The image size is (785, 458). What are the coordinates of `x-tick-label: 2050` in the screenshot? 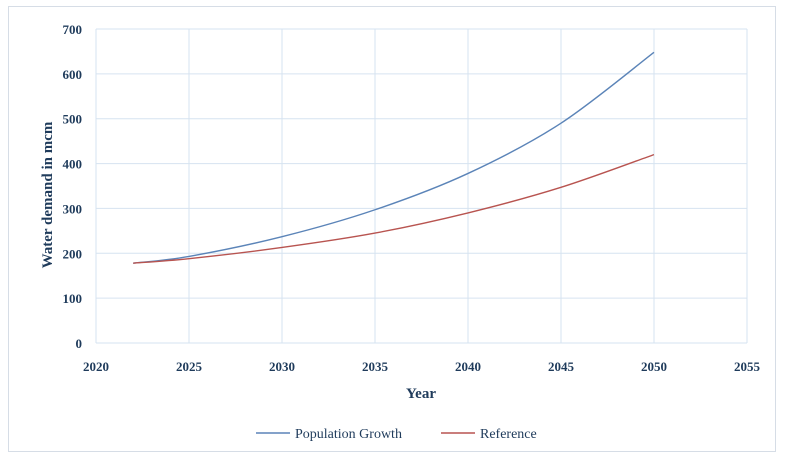 It's located at (654, 366).